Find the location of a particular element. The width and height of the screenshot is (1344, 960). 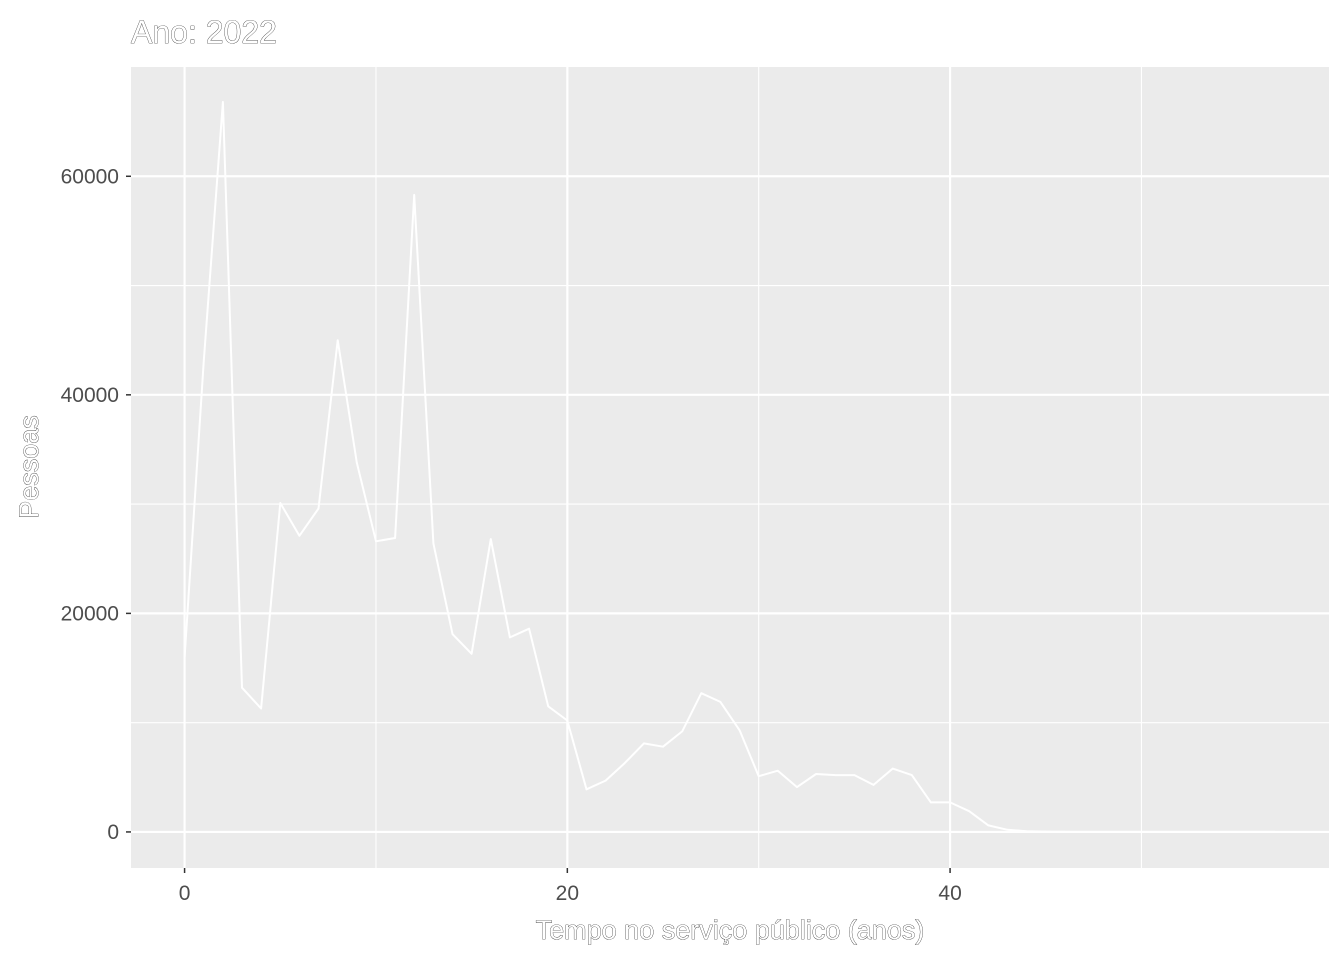

x-tick-label: 0 is located at coordinates (185, 893).